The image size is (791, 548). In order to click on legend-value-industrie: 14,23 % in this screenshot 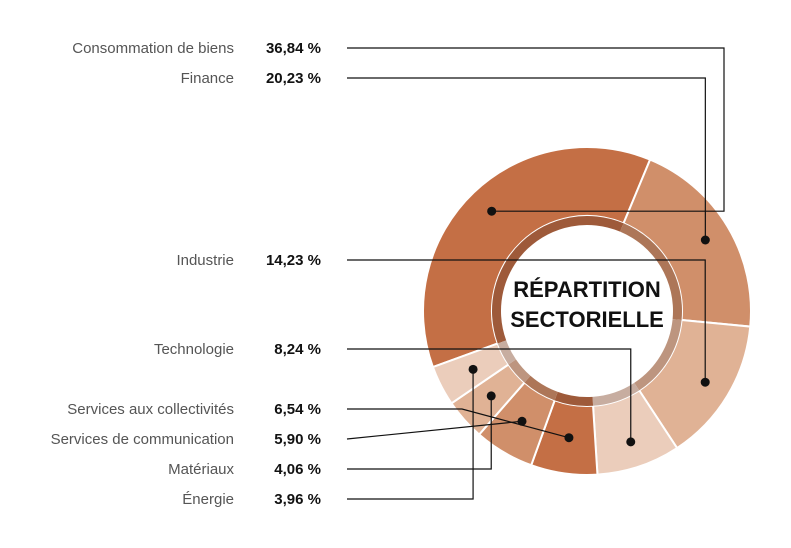, I will do `click(293, 260)`.